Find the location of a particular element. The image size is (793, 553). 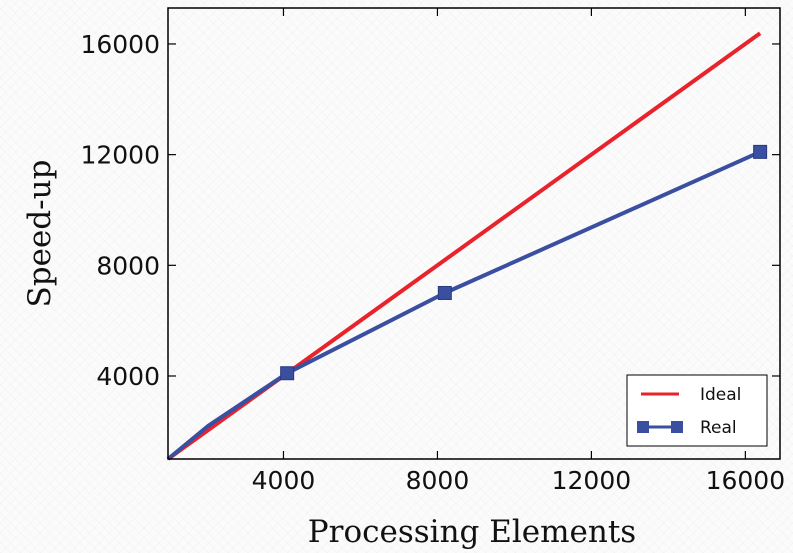

y-axis-title: Speed-up is located at coordinates (40, 234).